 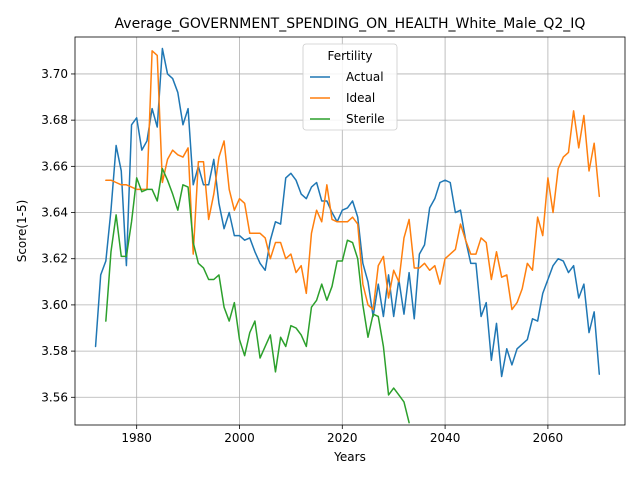 What do you see at coordinates (445, 438) in the screenshot?
I see `x-tick-label: 2040` at bounding box center [445, 438].